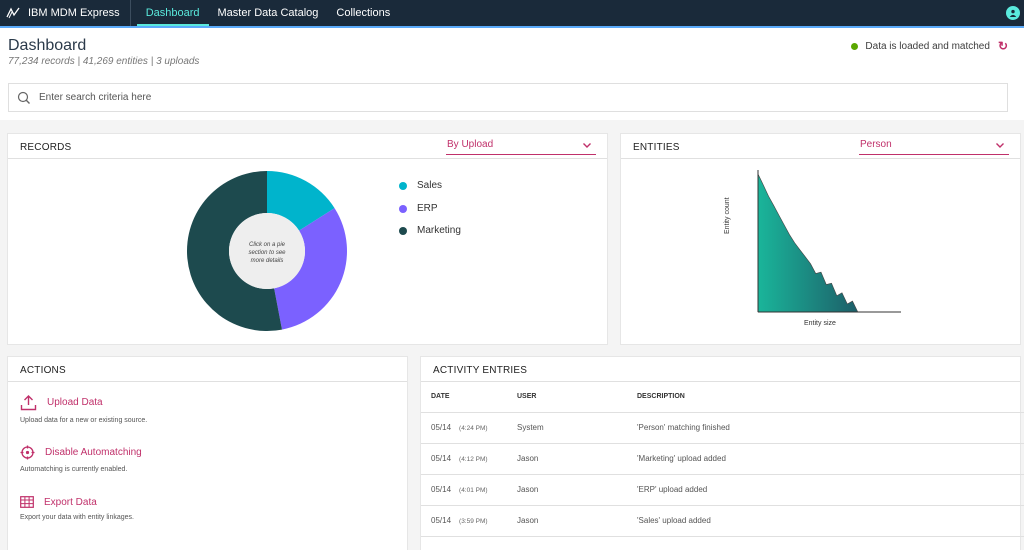  Describe the element at coordinates (470, 144) in the screenshot. I see `records-dropdown-value: By Upload` at that location.